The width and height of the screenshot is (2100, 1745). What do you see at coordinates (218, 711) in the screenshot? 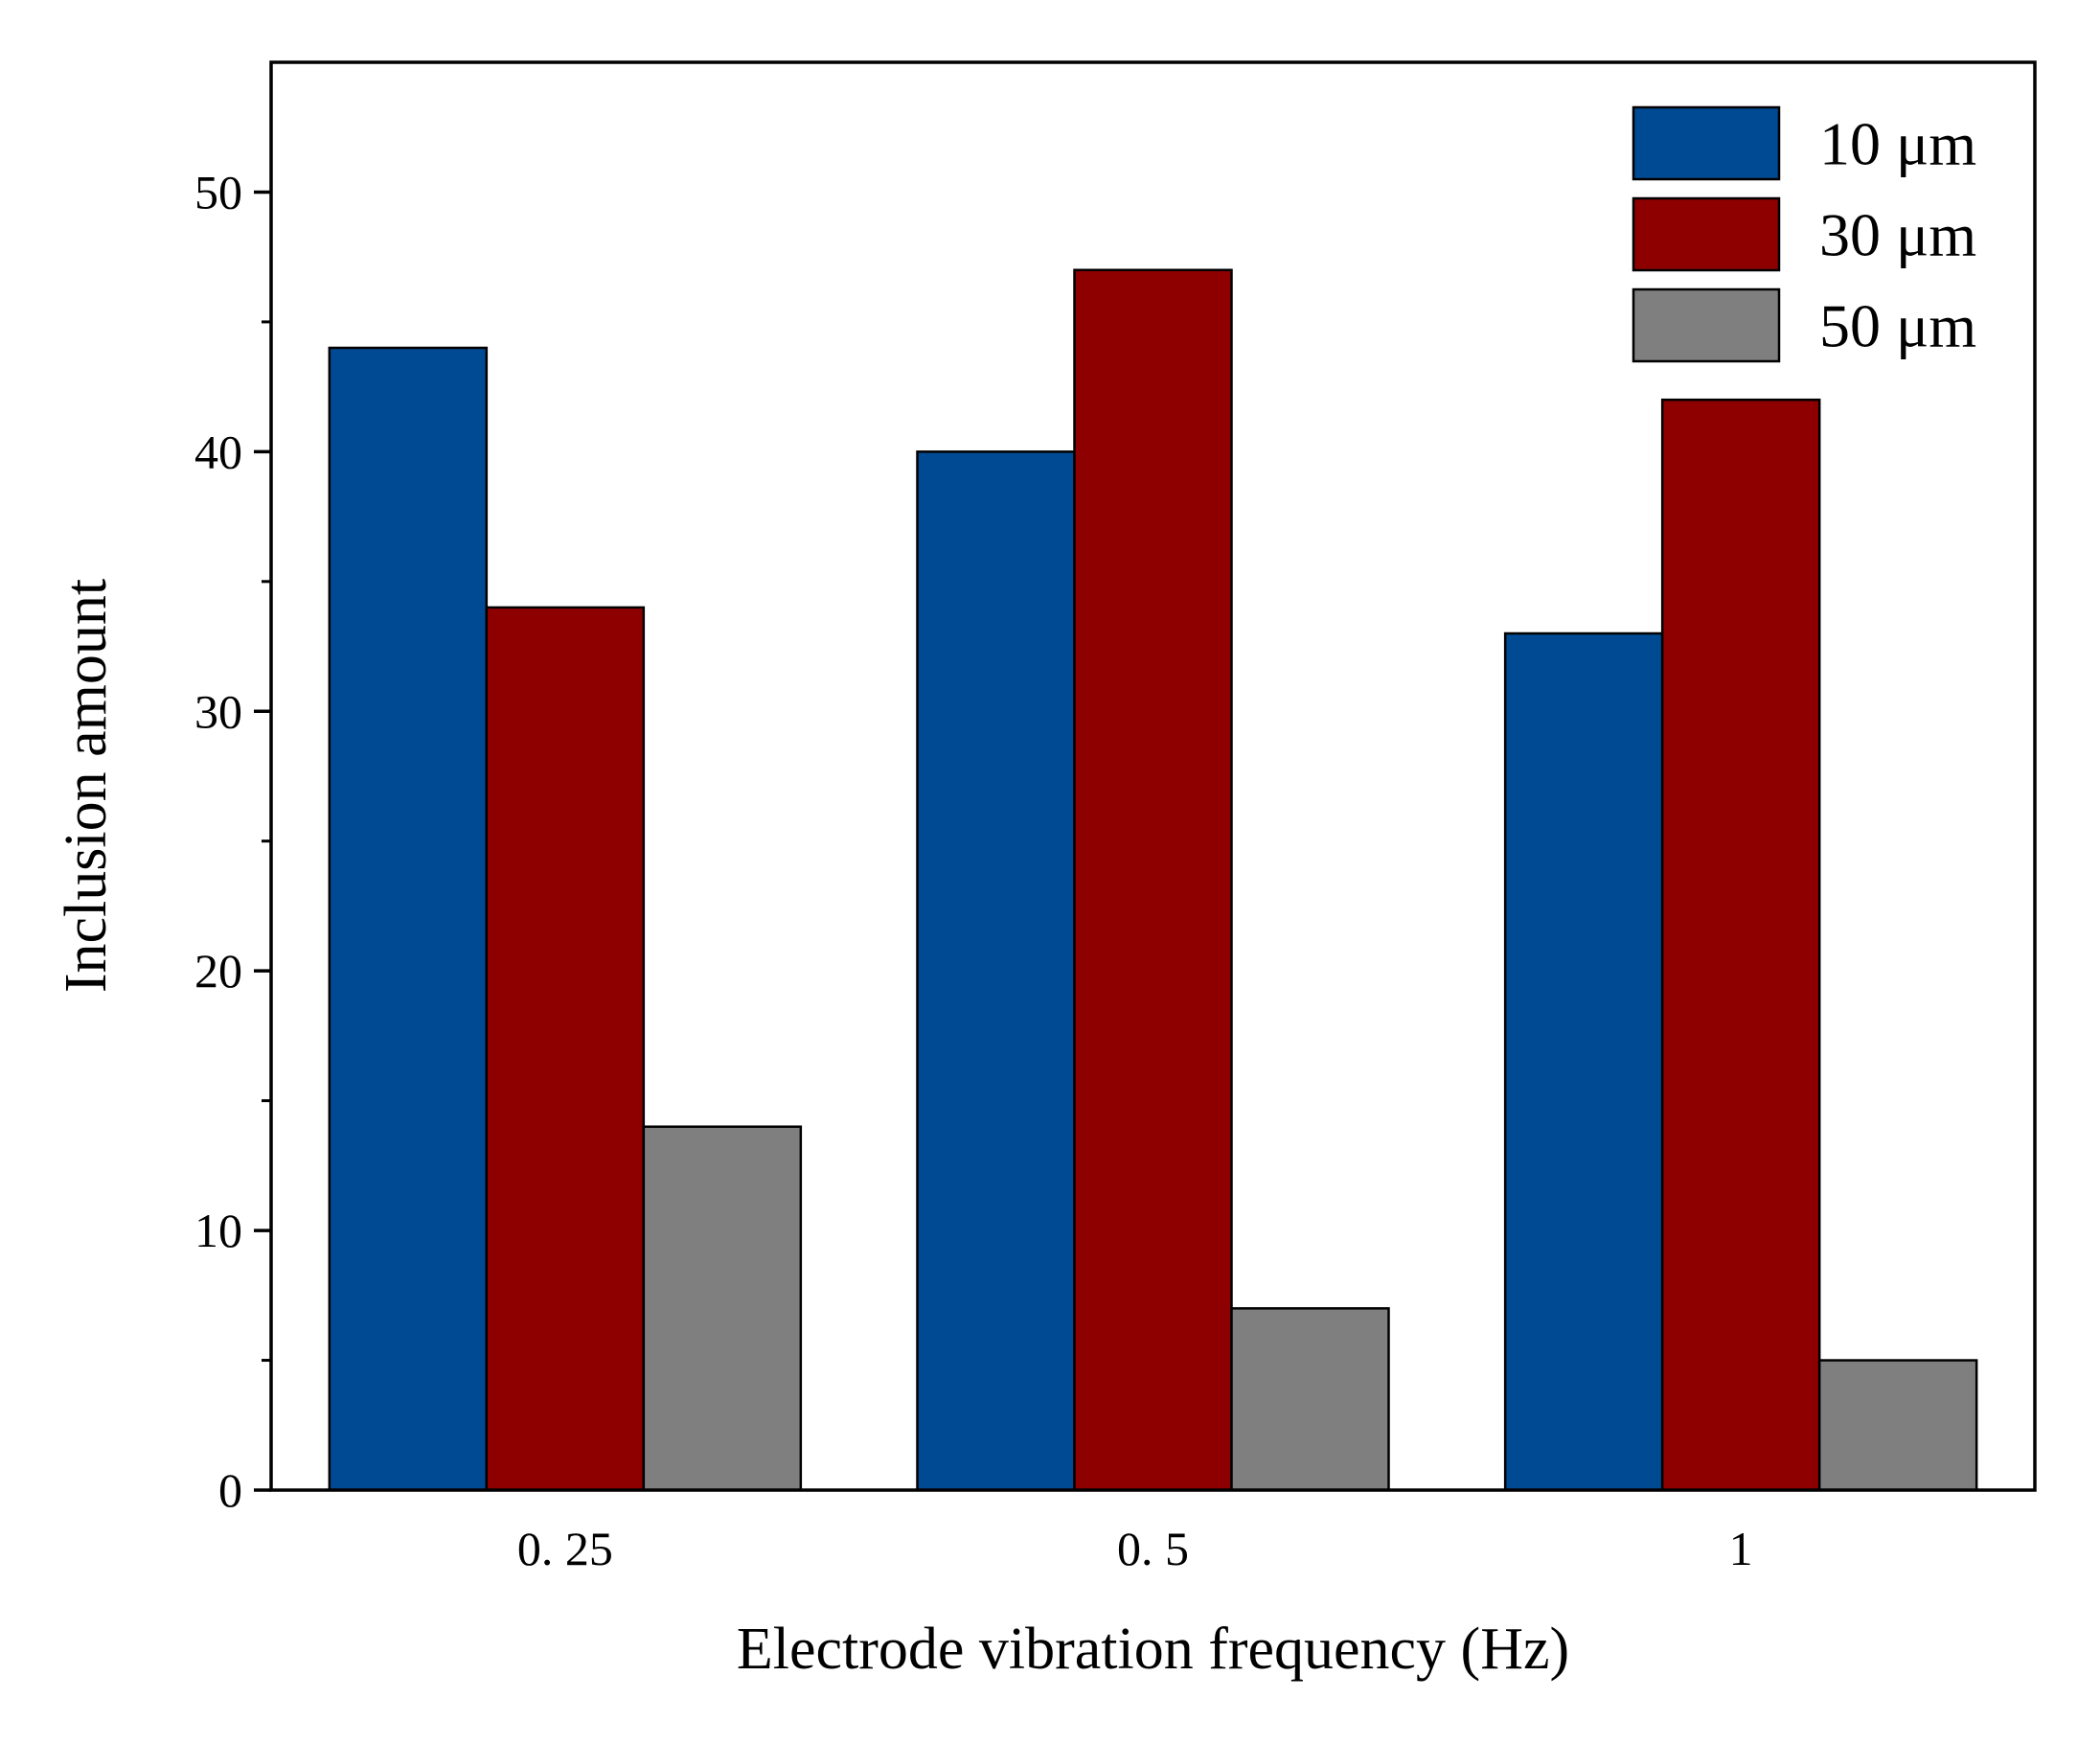
I see `y-tick-label: 30` at bounding box center [218, 711].